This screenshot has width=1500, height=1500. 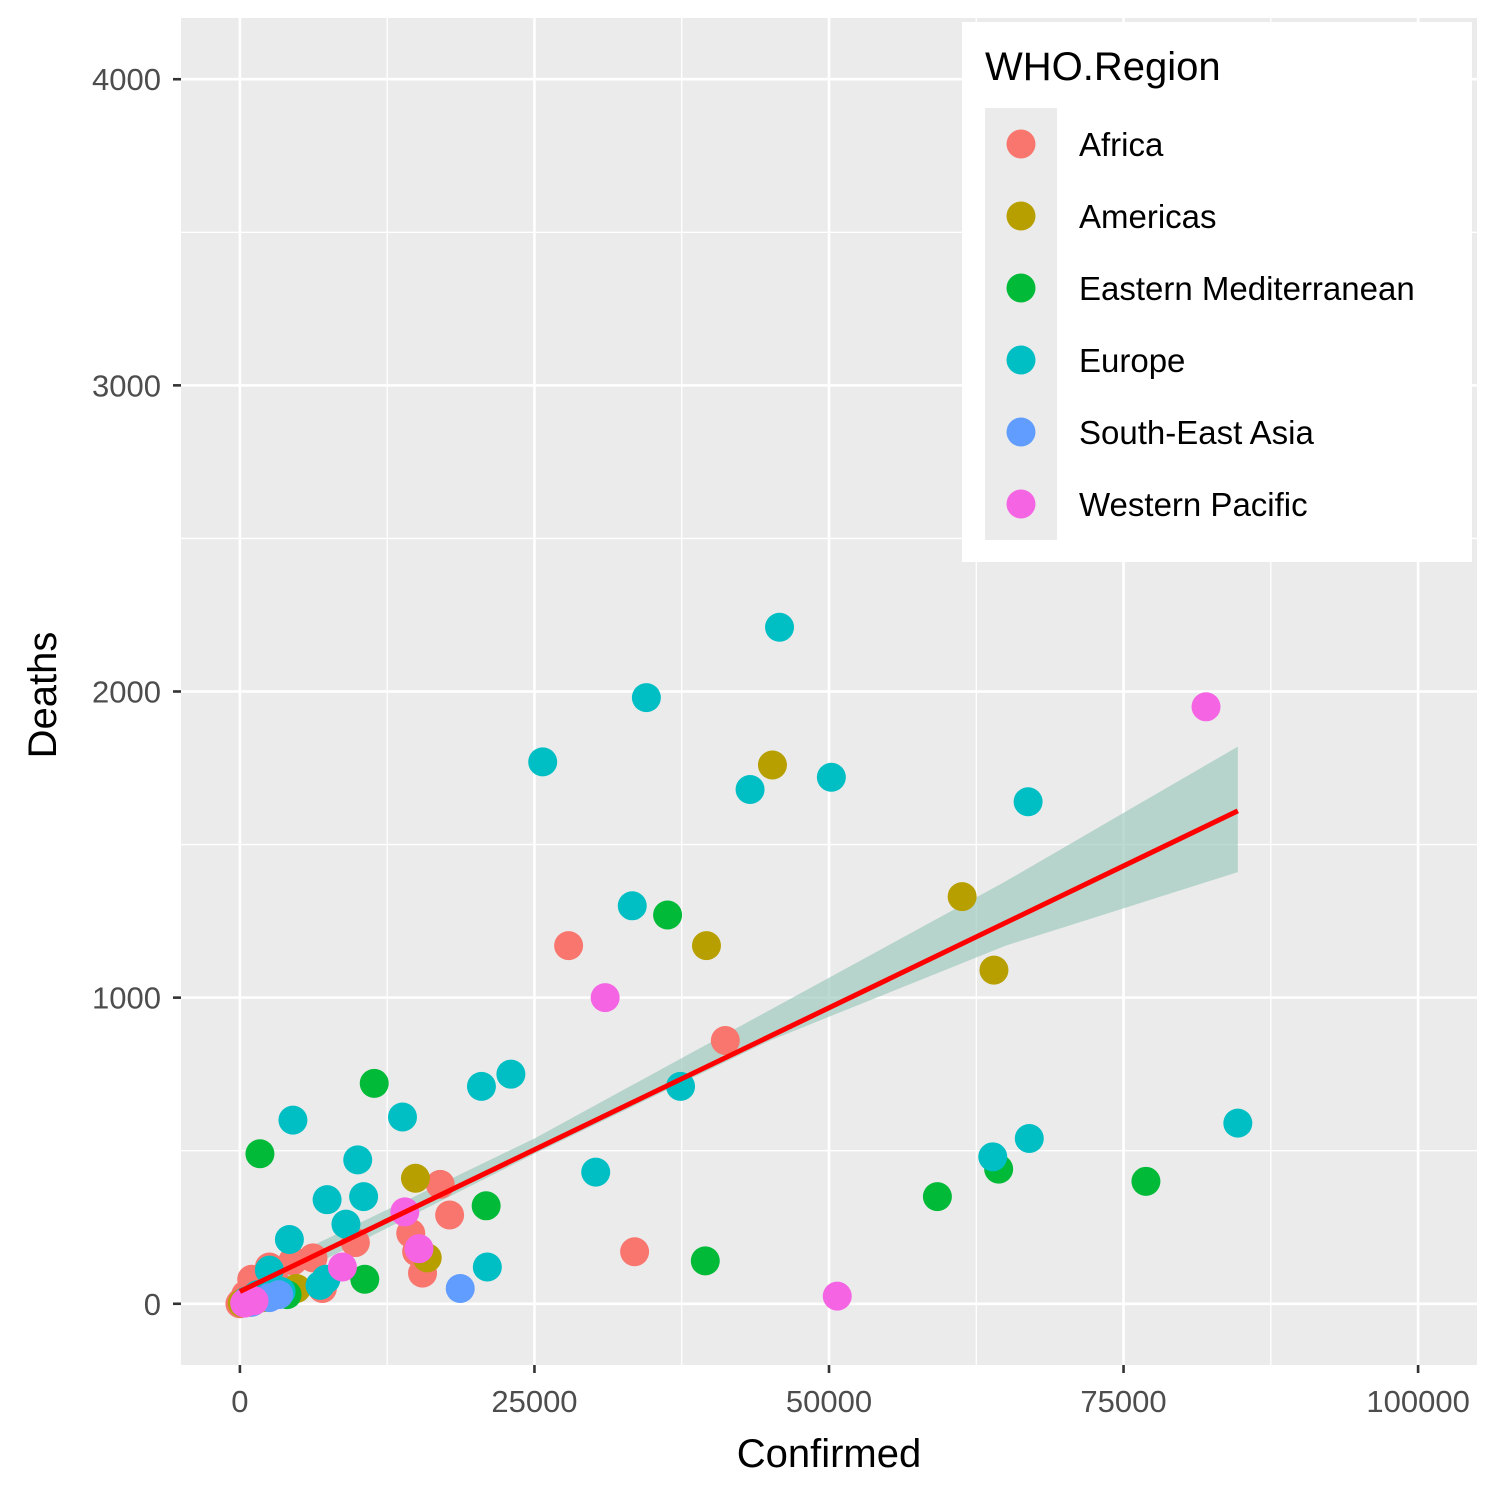 What do you see at coordinates (126, 79) in the screenshot?
I see `y-tick-label: 4000` at bounding box center [126, 79].